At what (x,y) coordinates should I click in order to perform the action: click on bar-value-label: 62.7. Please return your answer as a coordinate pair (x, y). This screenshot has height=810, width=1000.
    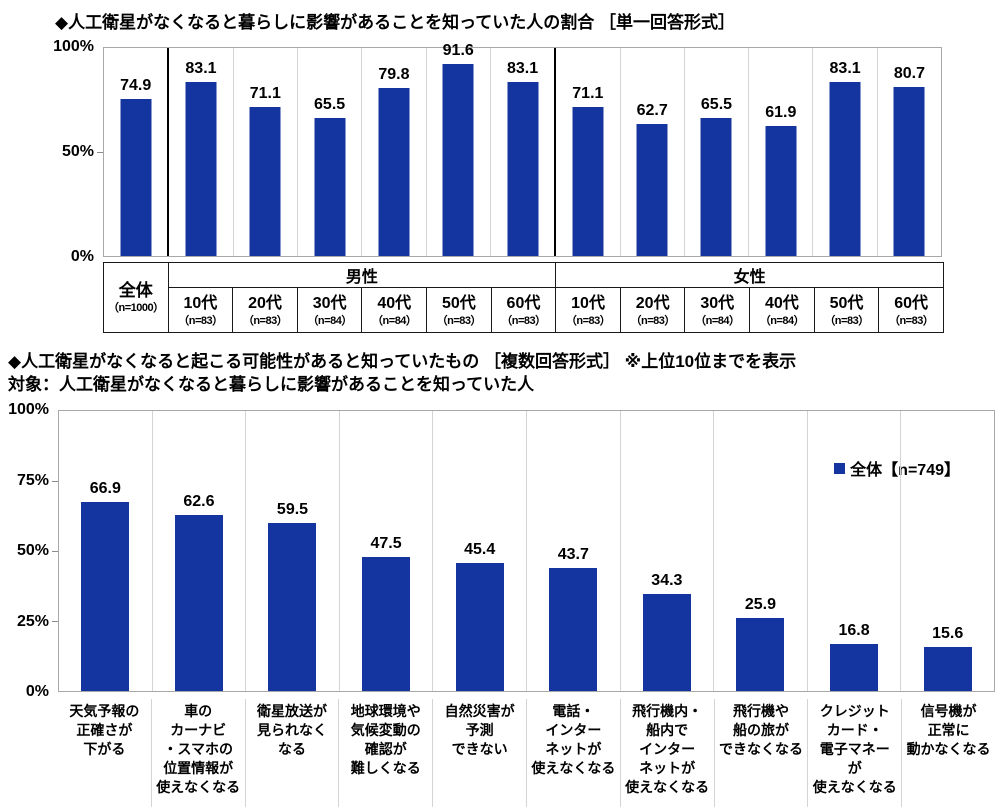
    Looking at the image, I should click on (652, 111).